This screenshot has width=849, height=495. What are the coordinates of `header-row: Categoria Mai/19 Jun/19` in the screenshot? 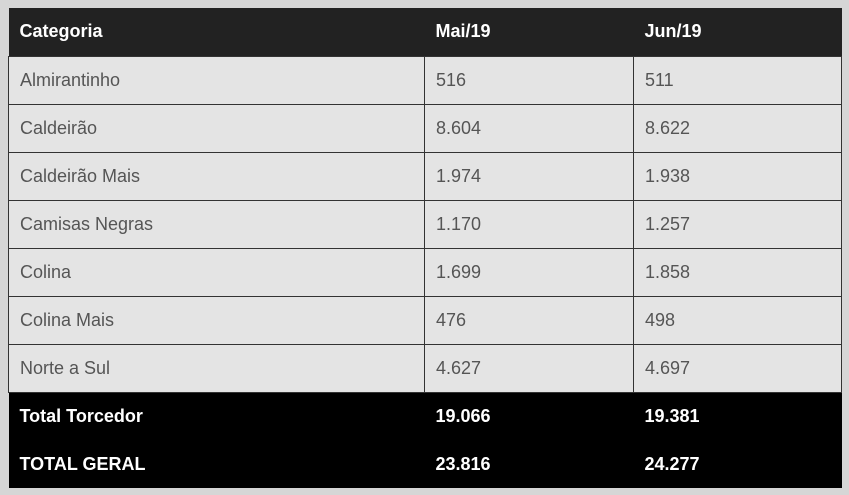 It's located at (425, 32).